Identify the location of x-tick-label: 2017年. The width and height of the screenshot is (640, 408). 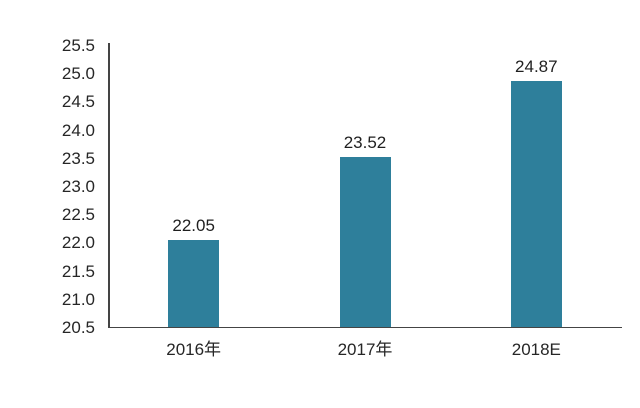
(365, 349).